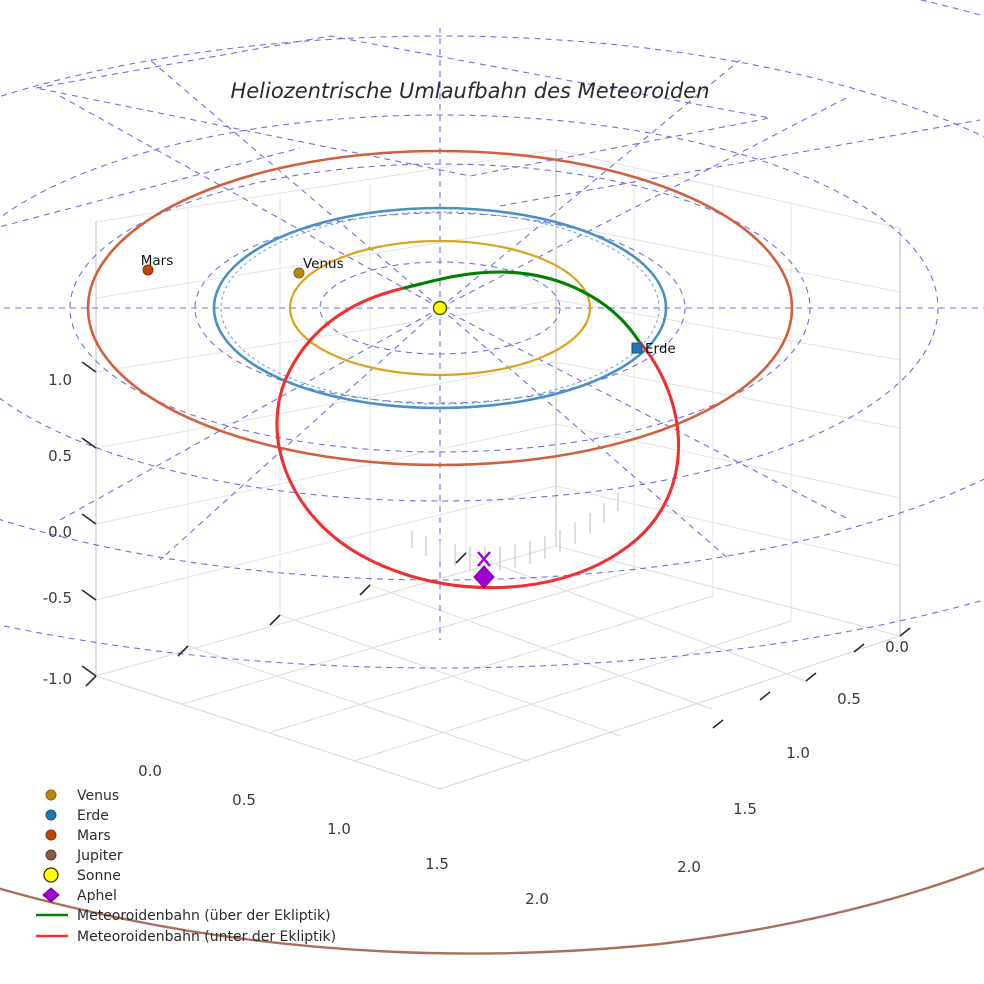 The image size is (984, 984). Describe the element at coordinates (478, 438) in the screenshot. I see `meteoroid-orbit-below-ecliptic` at that location.